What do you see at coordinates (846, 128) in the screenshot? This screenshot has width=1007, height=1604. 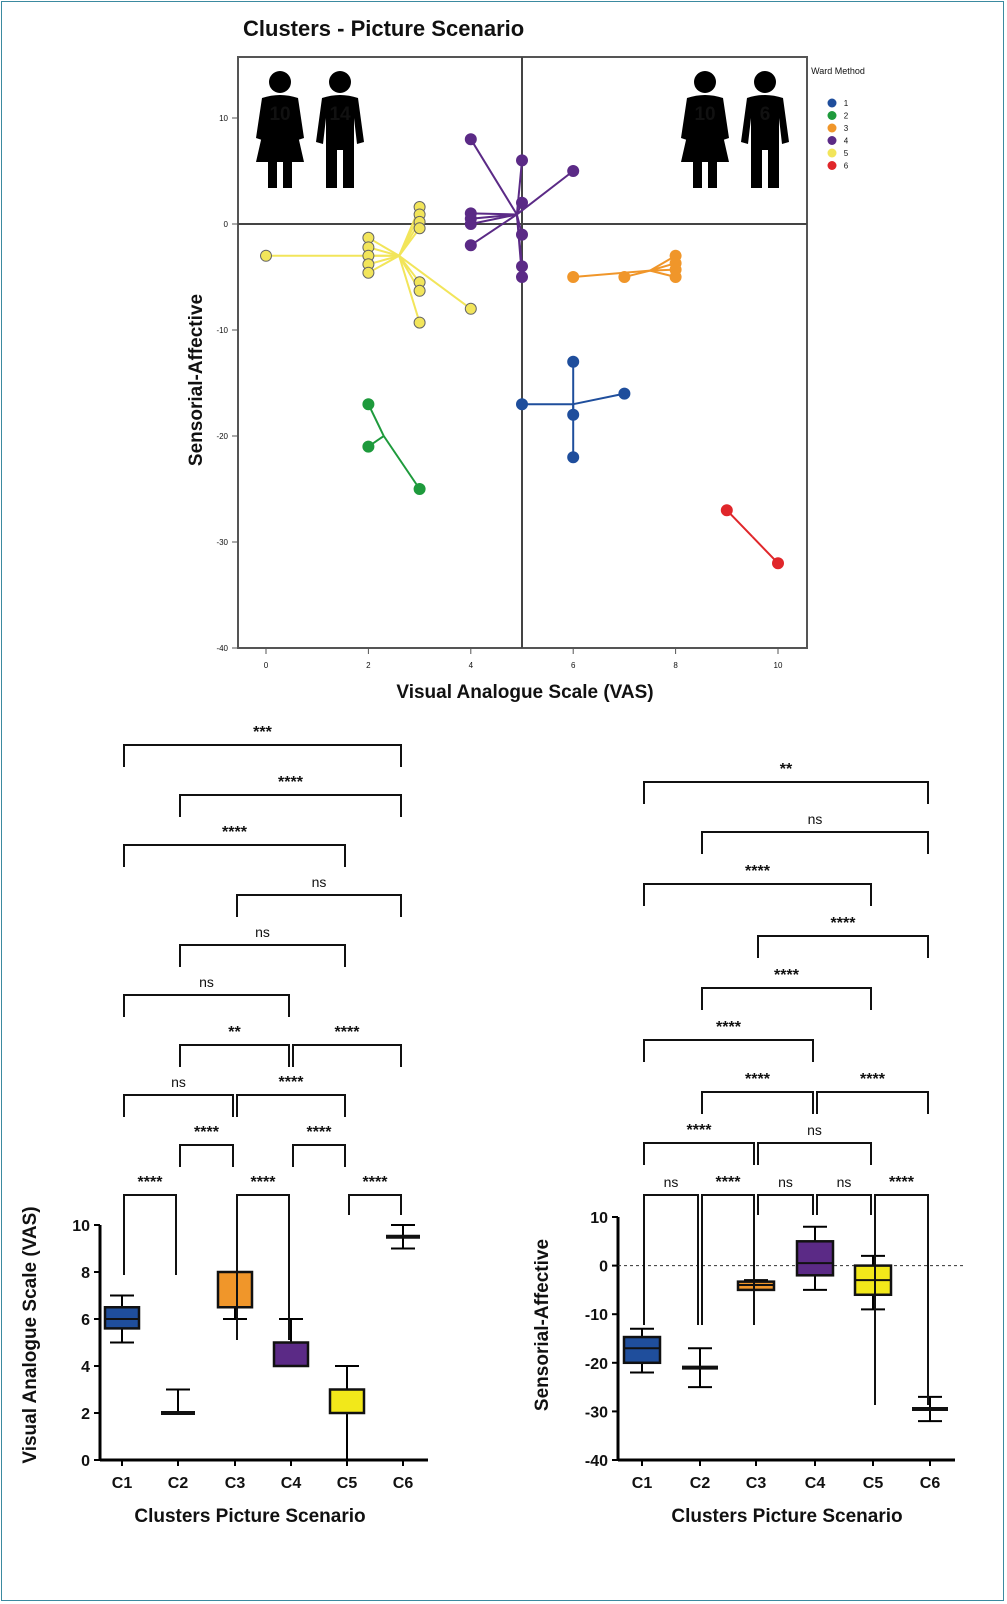 I see `legend-label-3: 3` at bounding box center [846, 128].